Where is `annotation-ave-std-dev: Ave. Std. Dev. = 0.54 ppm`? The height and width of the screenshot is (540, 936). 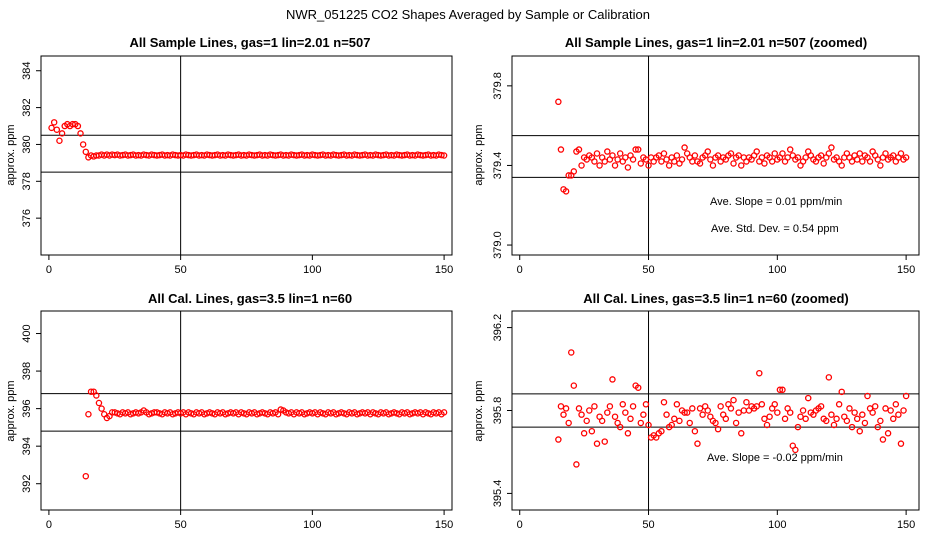
annotation-ave-std-dev: Ave. Std. Dev. = 0.54 ppm is located at coordinates (775, 229).